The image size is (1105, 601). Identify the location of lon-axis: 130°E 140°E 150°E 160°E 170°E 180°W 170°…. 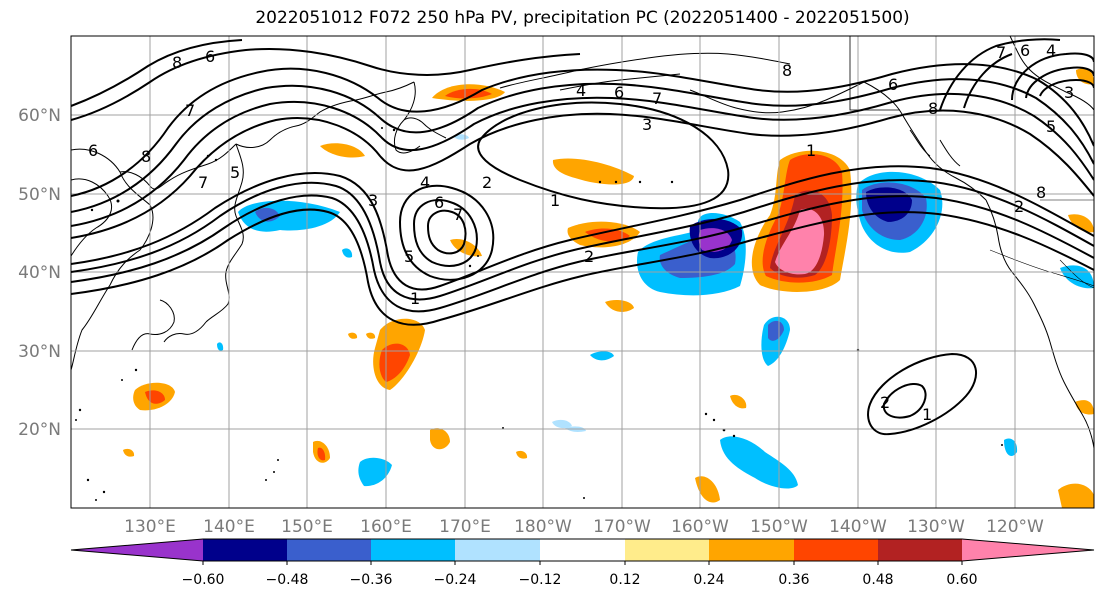
(584, 527).